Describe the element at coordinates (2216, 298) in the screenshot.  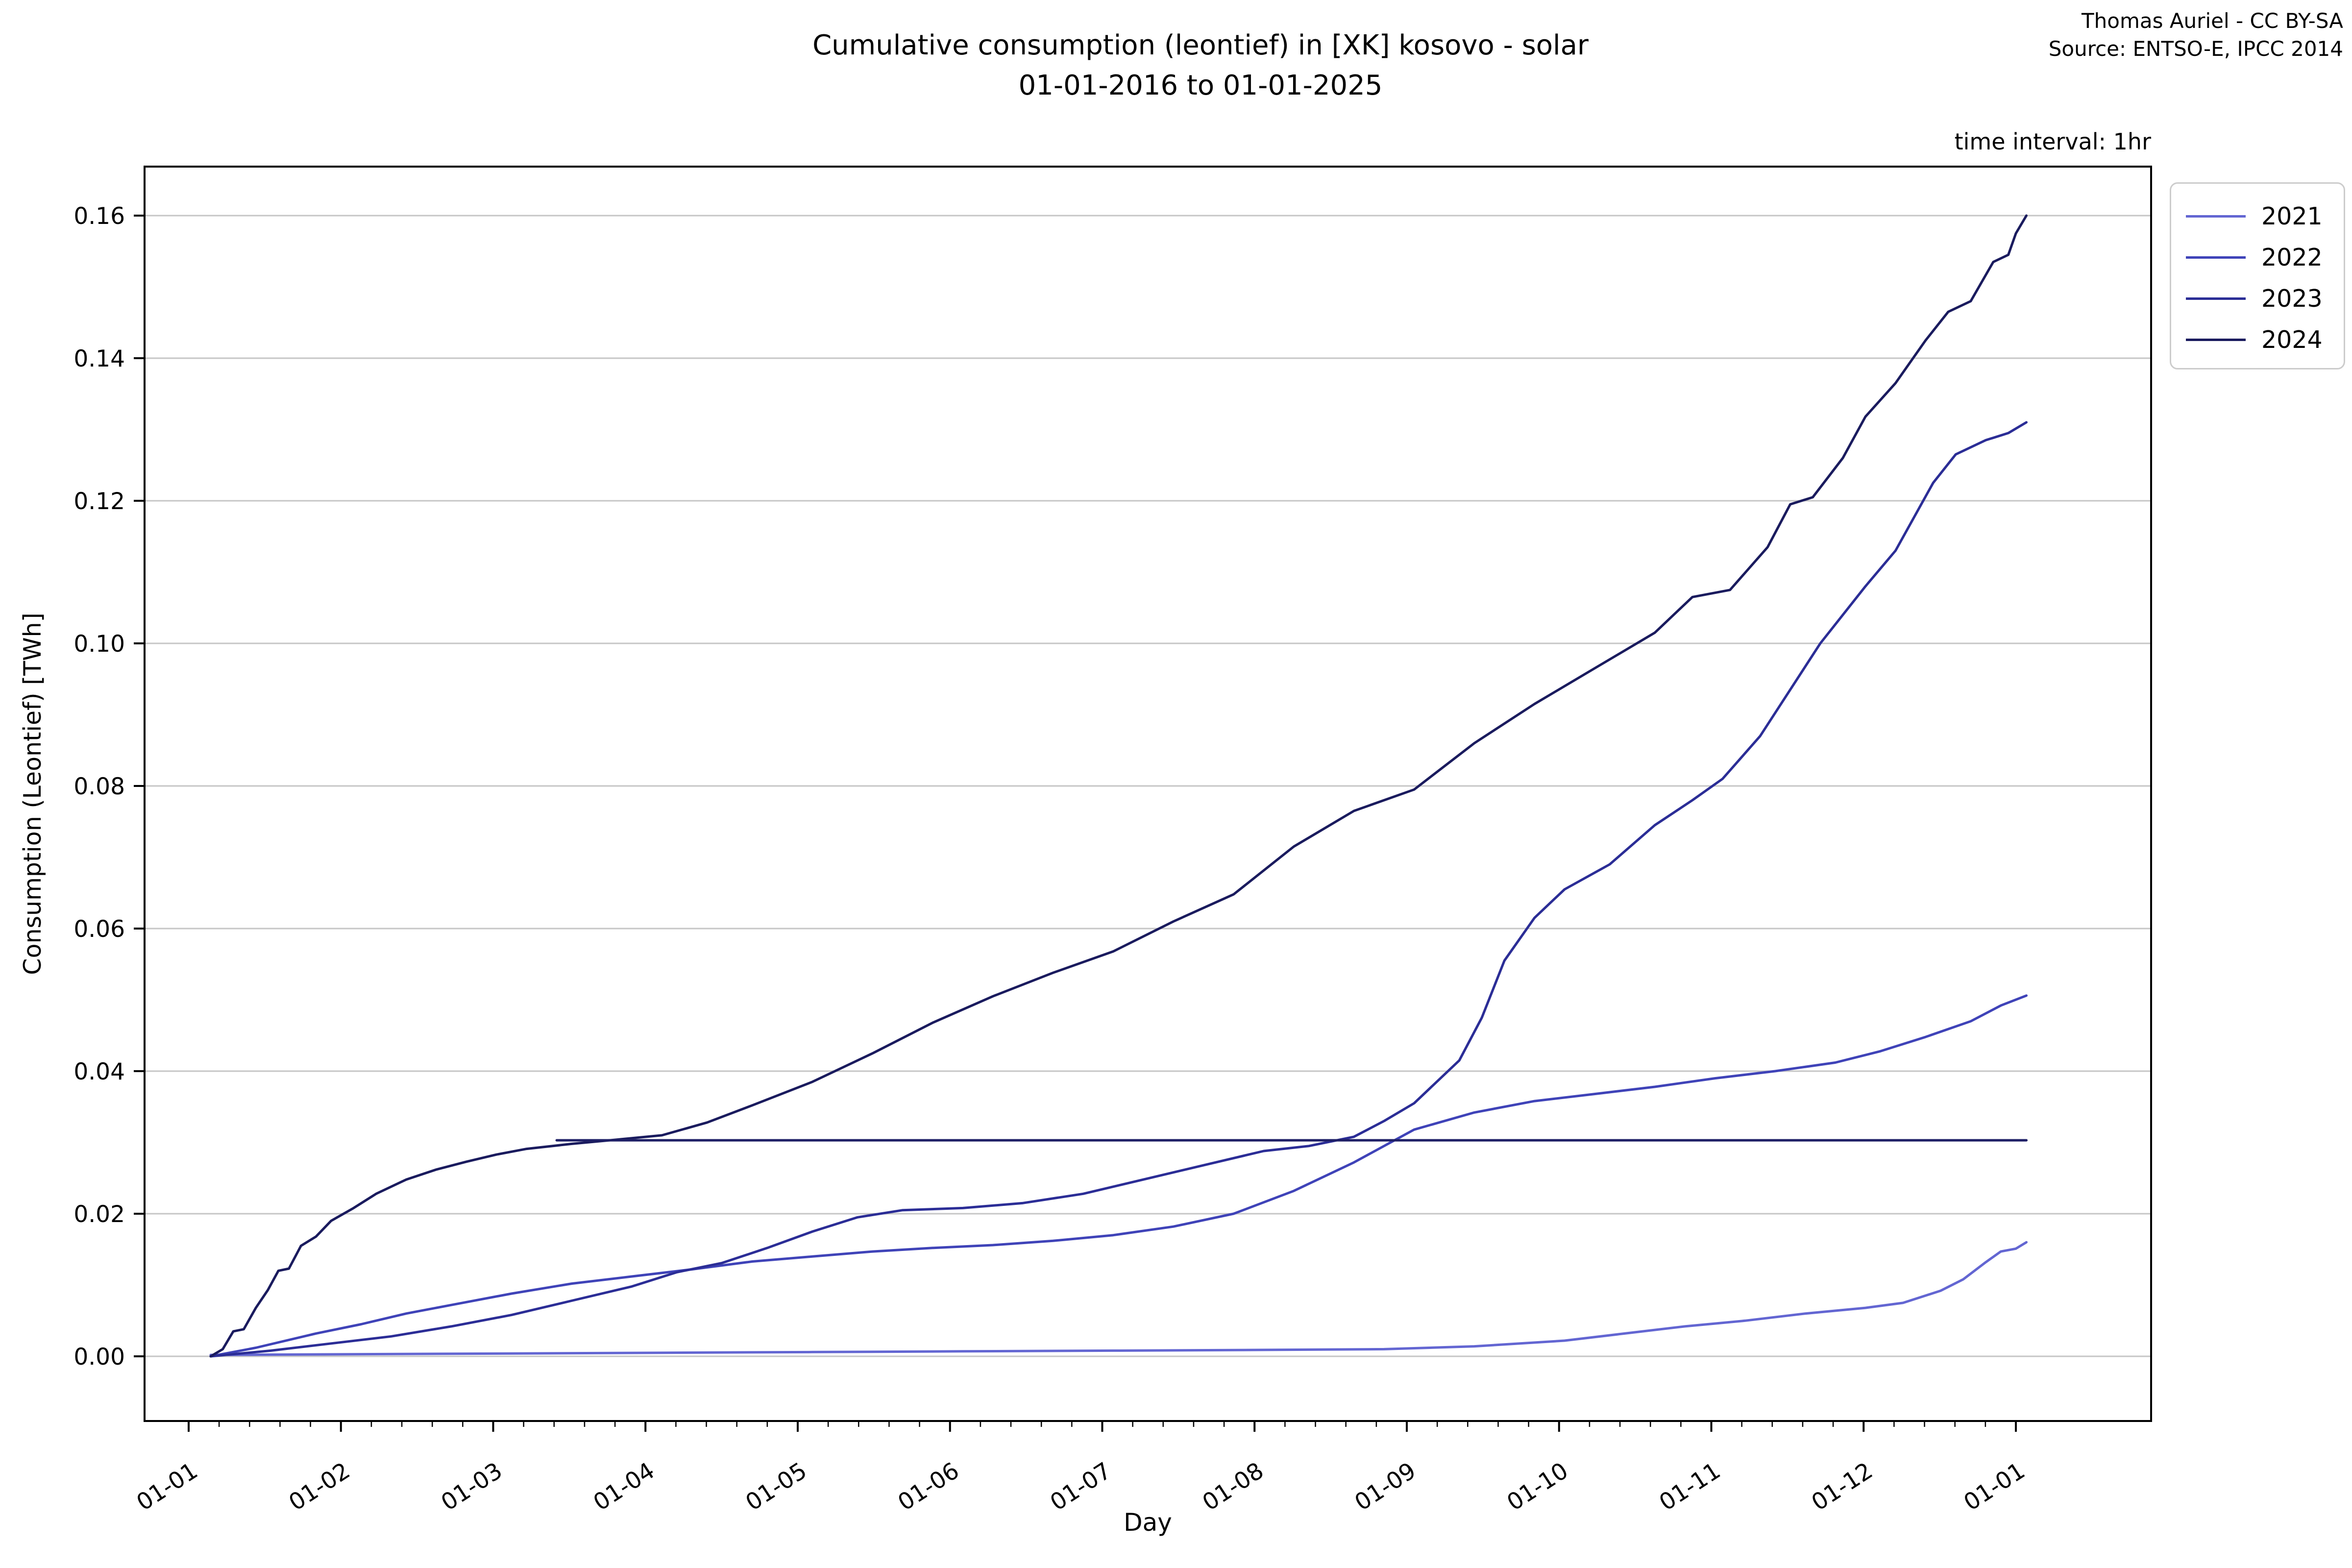
I see `legend-swatch-2023` at that location.